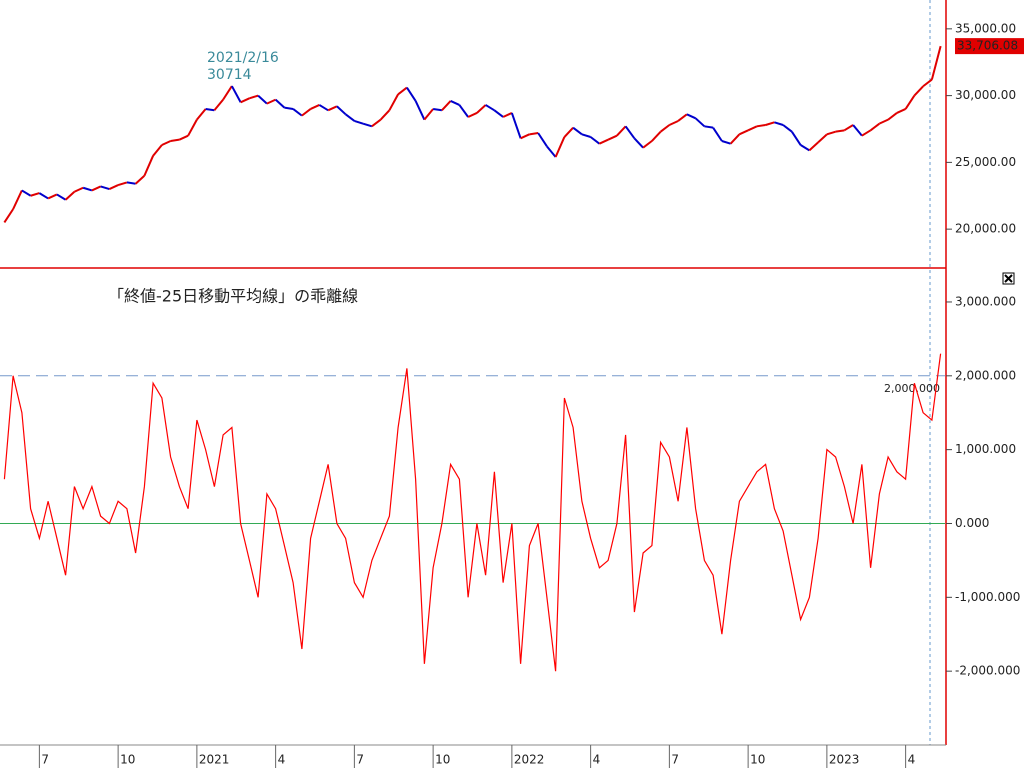 This screenshot has height=768, width=1024. What do you see at coordinates (233, 296) in the screenshot?
I see `panel-title: 「終値-25日移動平均線」の乖離線` at bounding box center [233, 296].